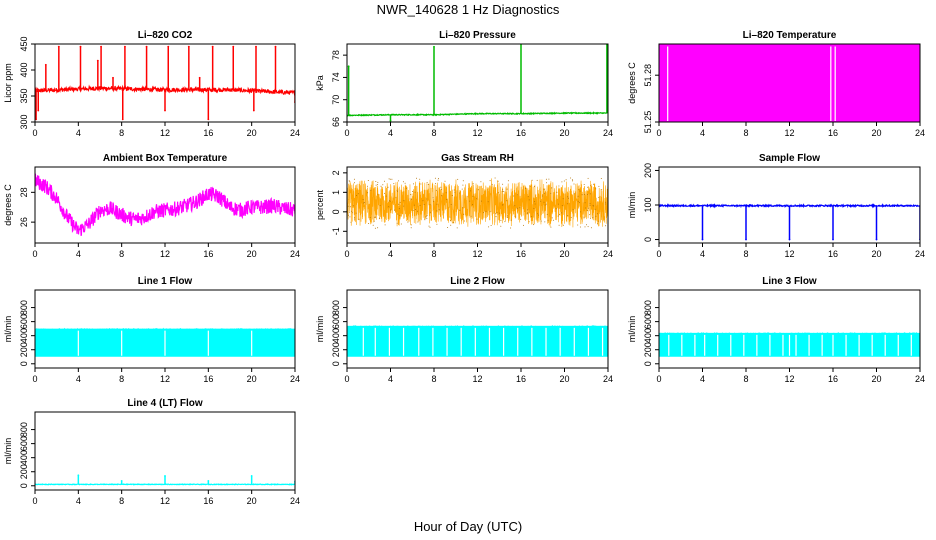  What do you see at coordinates (165, 35) in the screenshot?
I see `panel-title-co2: Li–820 CO2` at bounding box center [165, 35].